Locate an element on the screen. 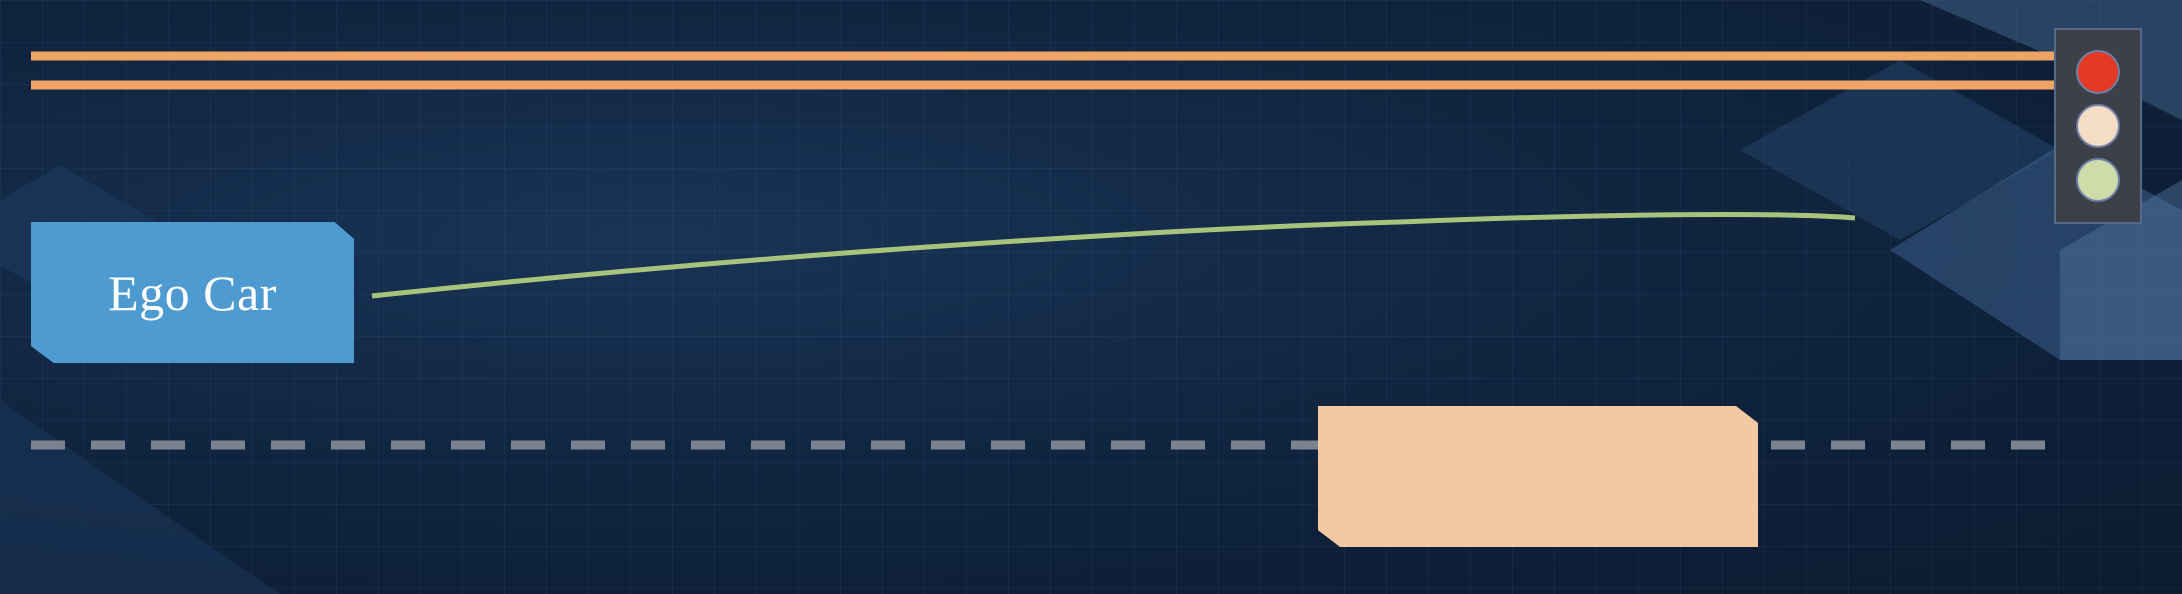 The image size is (2182, 594). ego-trajectory-line is located at coordinates (1113, 255).